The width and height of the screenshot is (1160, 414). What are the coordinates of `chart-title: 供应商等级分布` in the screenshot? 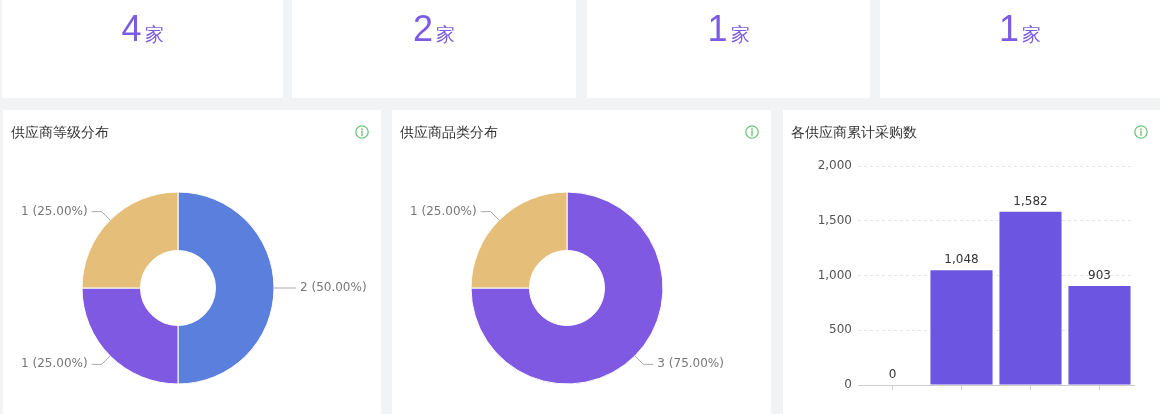 It's located at (60, 132).